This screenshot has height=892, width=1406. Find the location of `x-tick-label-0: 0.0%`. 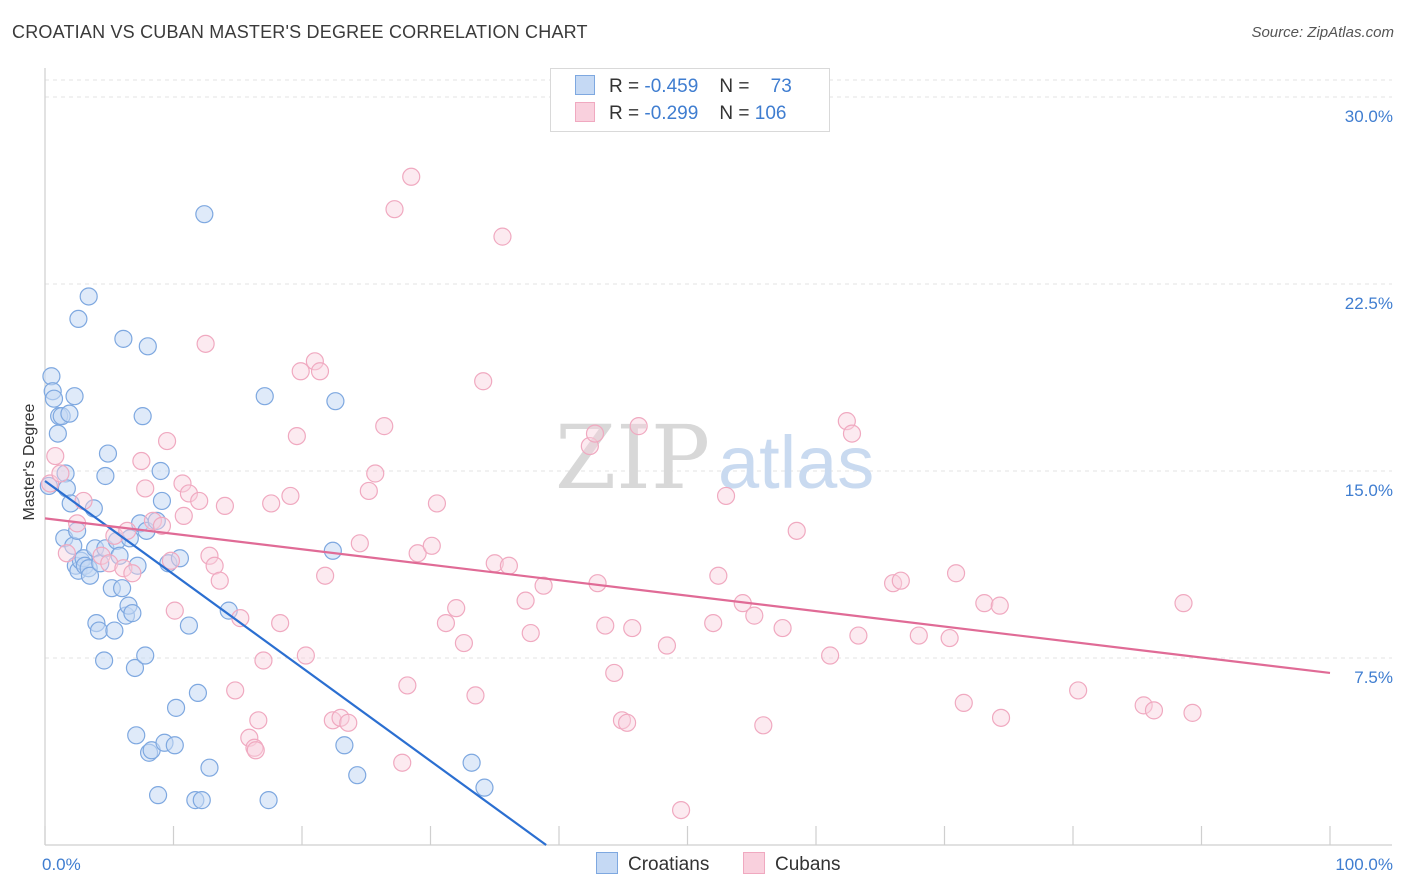

x-tick-label-0: 0.0% is located at coordinates (61, 864).